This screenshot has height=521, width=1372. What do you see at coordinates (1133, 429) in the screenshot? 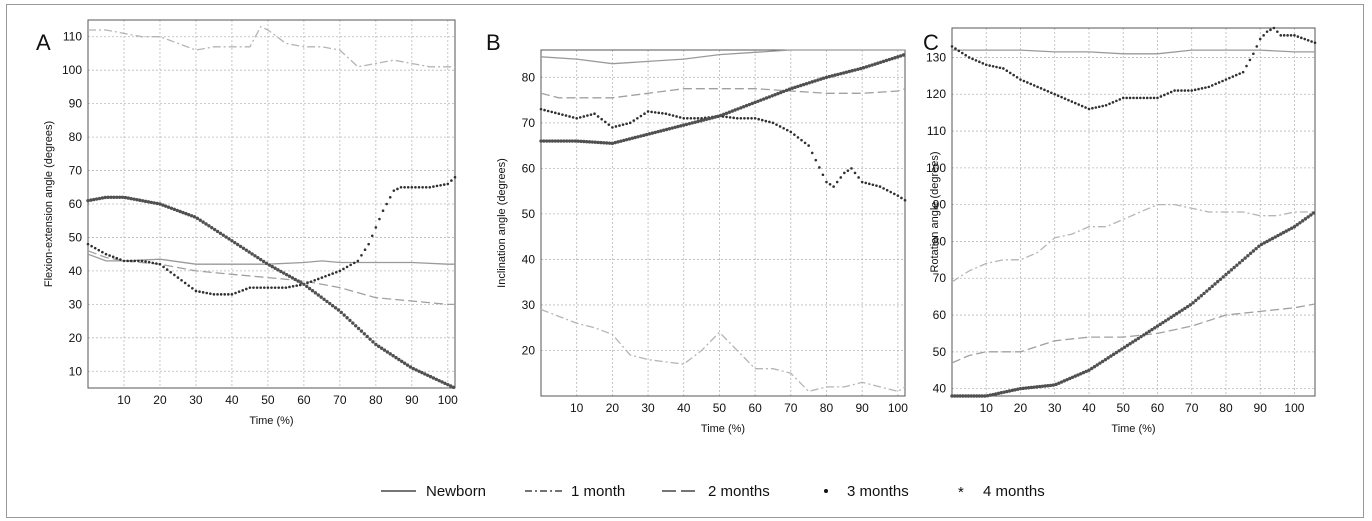
I see `x-axis-label: Time (%)` at bounding box center [1133, 429].